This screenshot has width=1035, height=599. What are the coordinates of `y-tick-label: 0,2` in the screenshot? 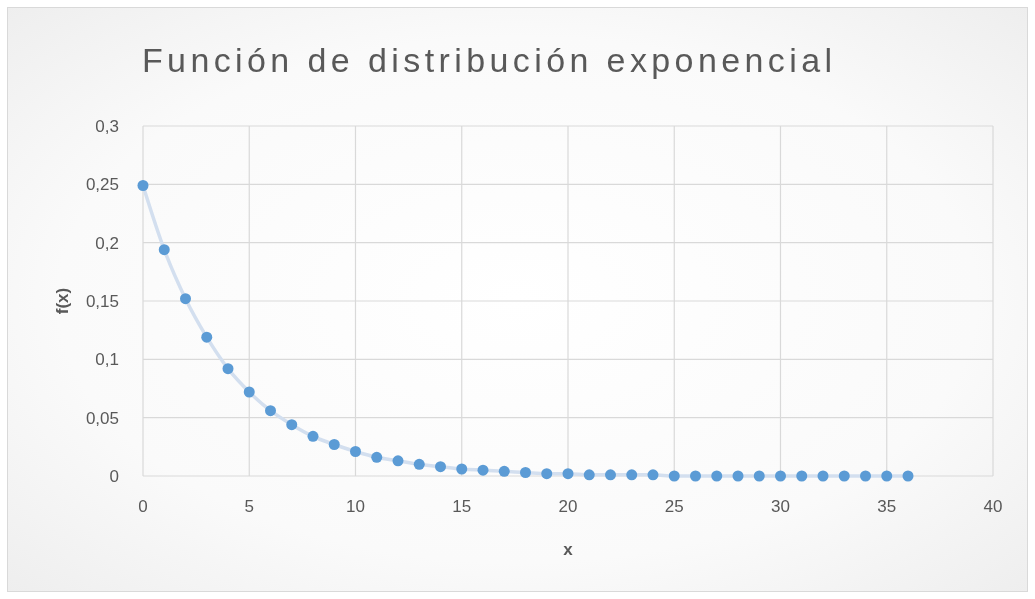 It's located at (107, 243).